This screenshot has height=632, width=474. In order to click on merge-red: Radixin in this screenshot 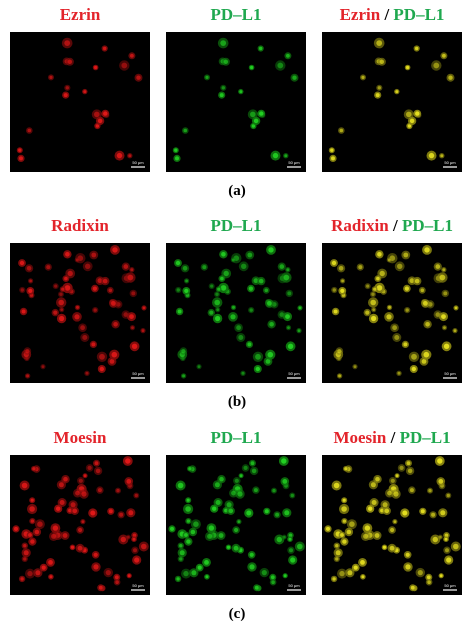, I will do `click(360, 225)`.